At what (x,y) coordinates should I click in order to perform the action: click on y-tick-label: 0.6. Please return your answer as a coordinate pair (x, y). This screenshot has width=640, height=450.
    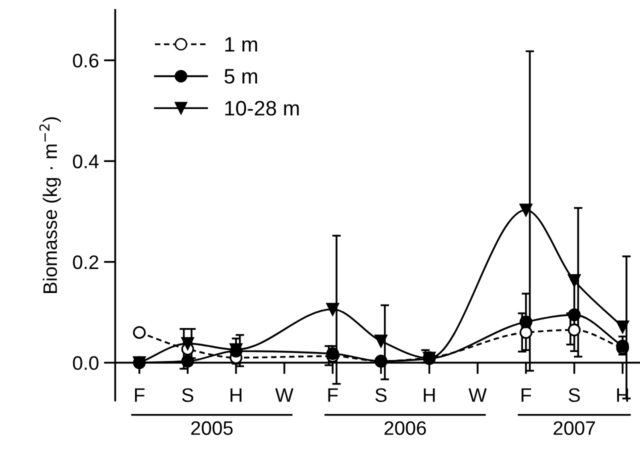
    Looking at the image, I should click on (85, 61).